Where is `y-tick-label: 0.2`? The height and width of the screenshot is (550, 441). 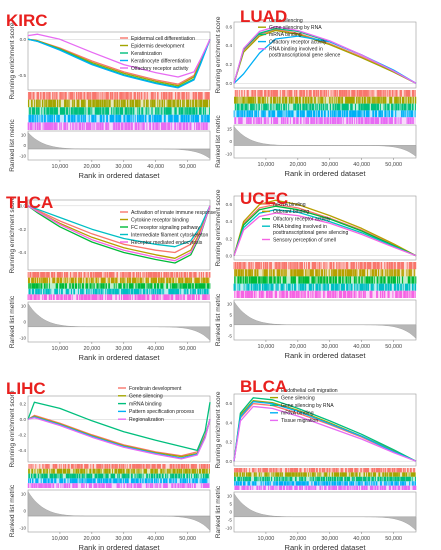
y-tick-label: 0.2 is located at coordinates (229, 64).